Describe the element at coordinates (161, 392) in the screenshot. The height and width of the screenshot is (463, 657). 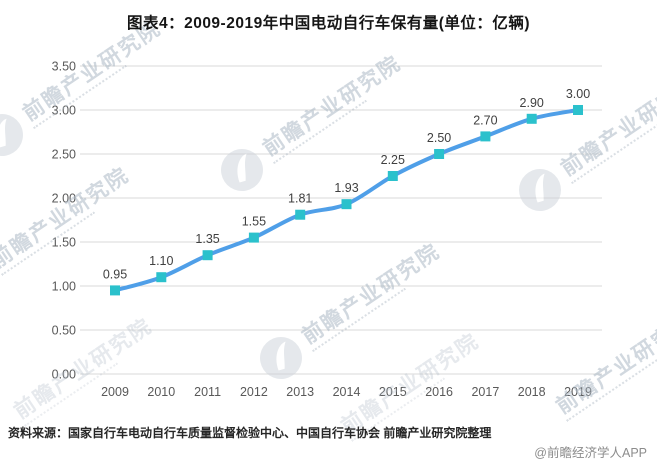
I see `x-tick-label: 2010` at that location.